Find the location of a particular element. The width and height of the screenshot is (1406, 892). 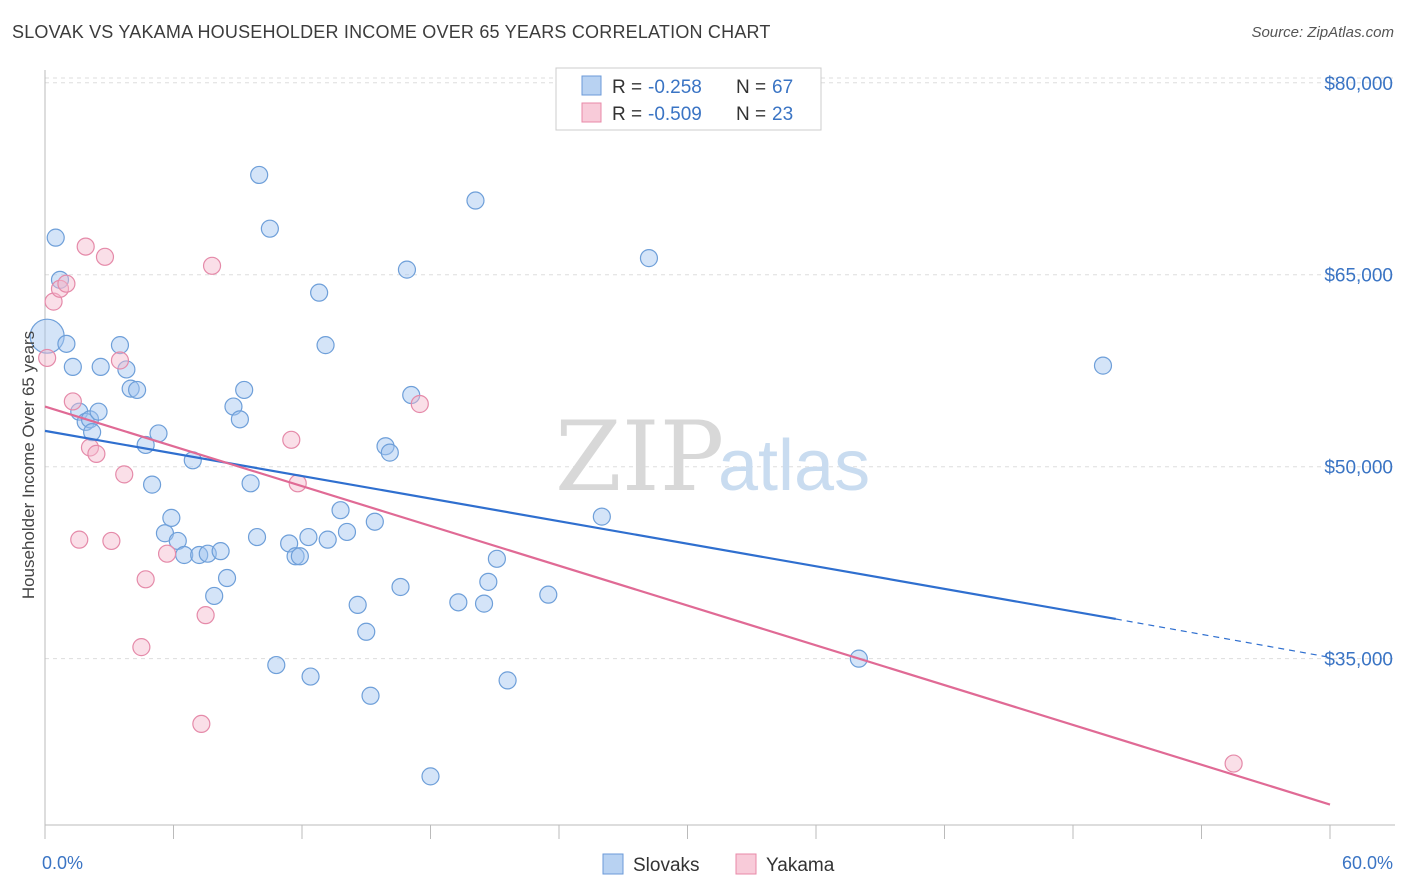

legend-n-label-1: N = is located at coordinates (751, 87).